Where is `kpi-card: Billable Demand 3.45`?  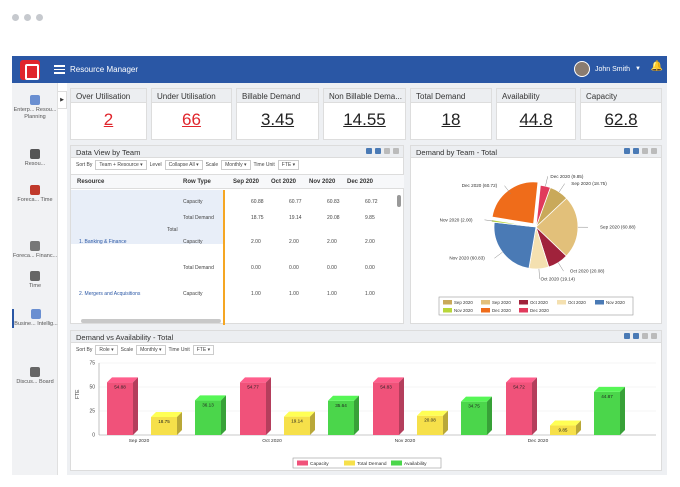
kpi-card: Billable Demand 3.45 is located at coordinates (277, 114).